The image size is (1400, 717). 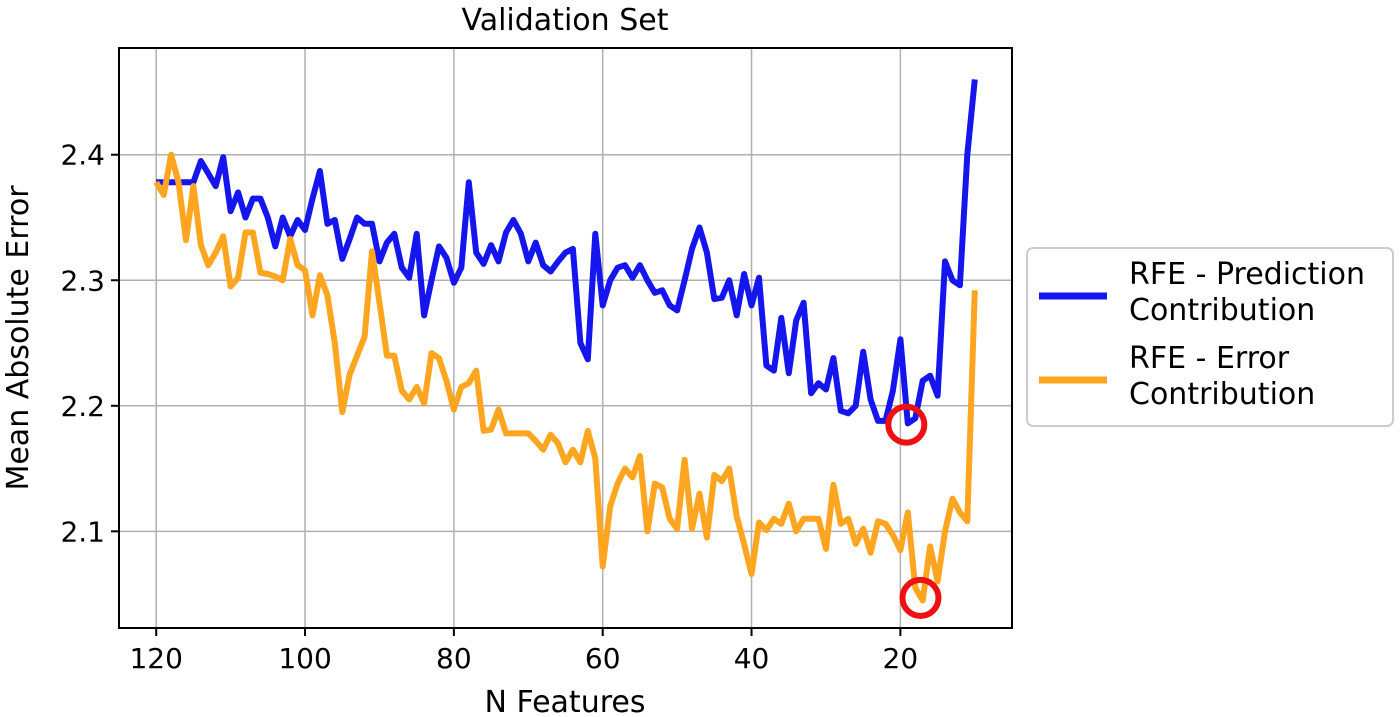 I want to click on x-tick-label: 80, so click(x=454, y=658).